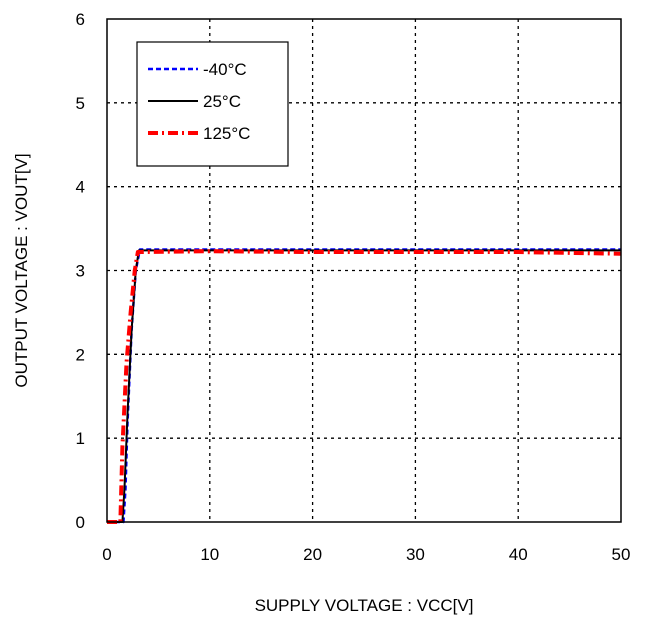 This screenshot has height=621, width=651. I want to click on x-tick-label: 0, so click(106, 554).